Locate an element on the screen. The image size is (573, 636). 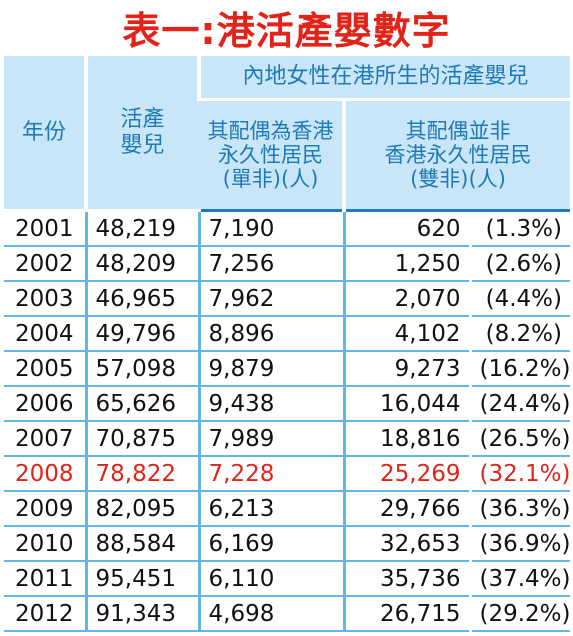
header-single-non: 其配偶為香港 永久性居民 (單非)(人) is located at coordinates (271, 155).